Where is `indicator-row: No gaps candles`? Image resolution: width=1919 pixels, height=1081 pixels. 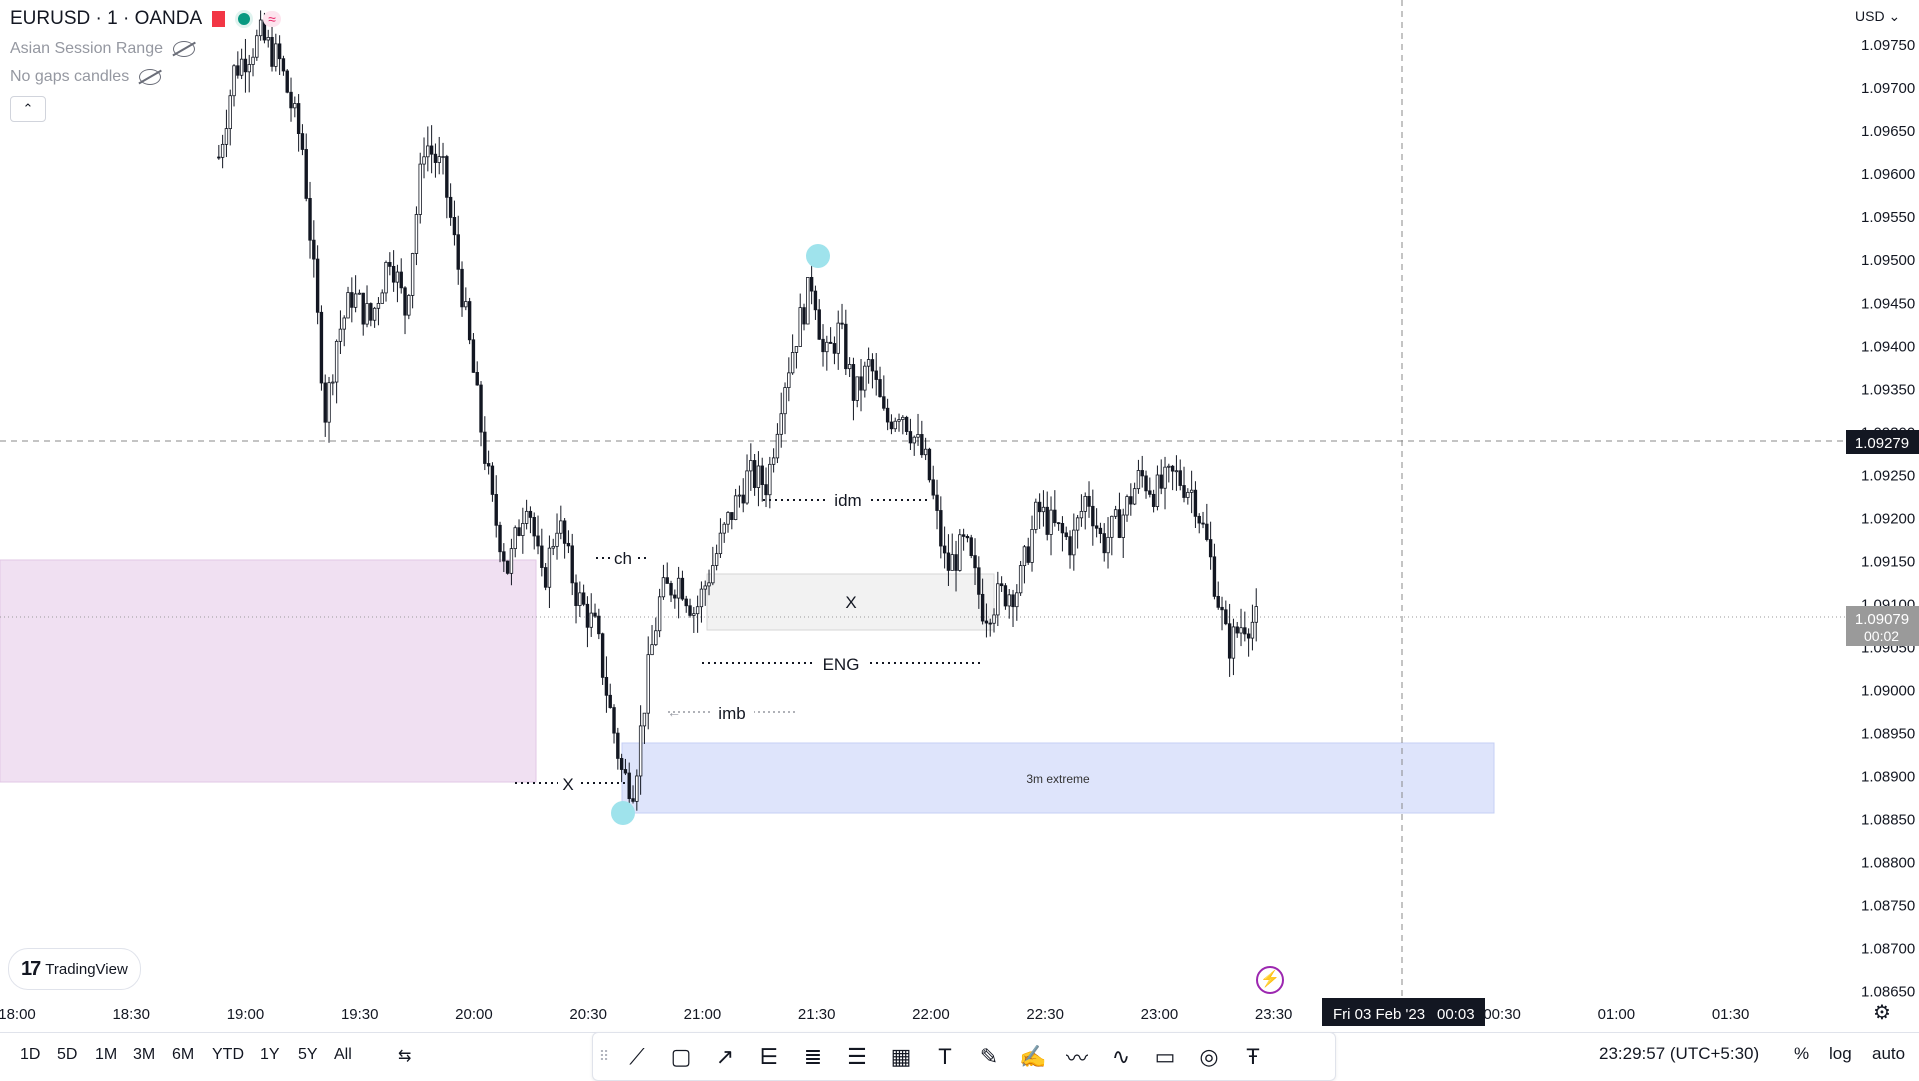 indicator-row: No gaps candles is located at coordinates (145, 77).